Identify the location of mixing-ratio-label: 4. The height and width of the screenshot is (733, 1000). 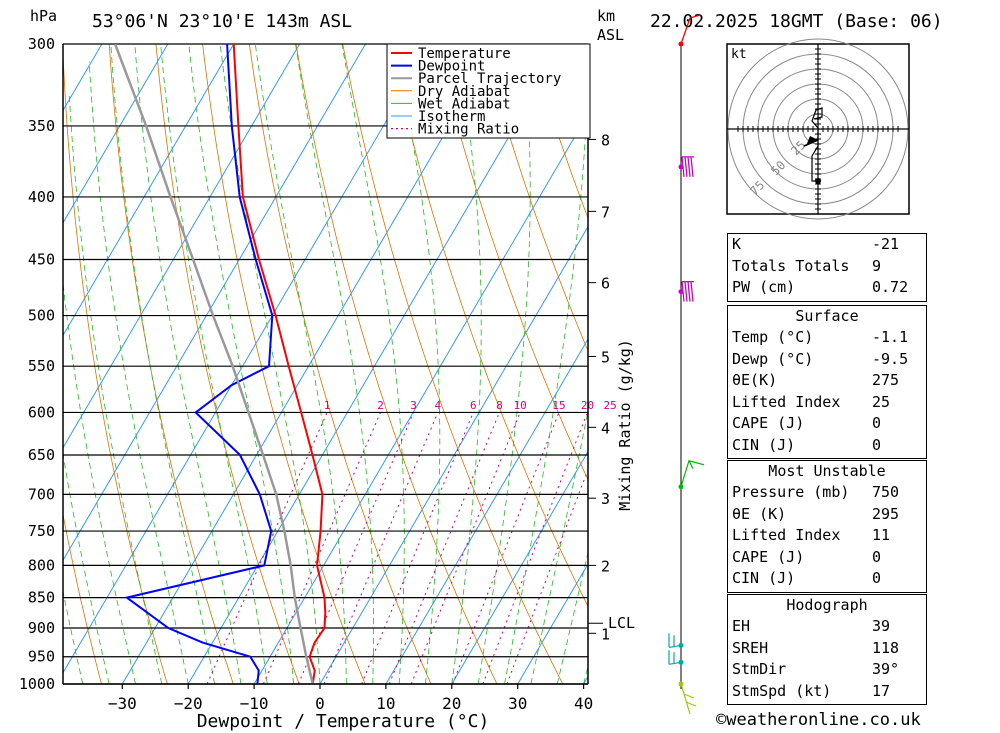
(437, 405).